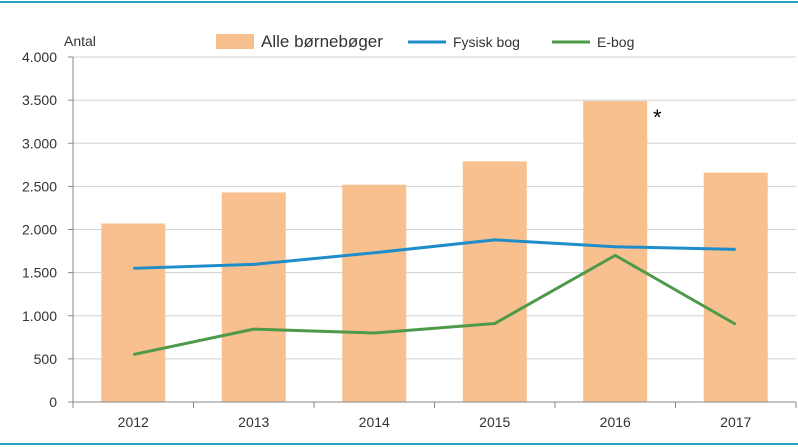 The height and width of the screenshot is (447, 798). What do you see at coordinates (53, 402) in the screenshot?
I see `y-tick-label: 0` at bounding box center [53, 402].